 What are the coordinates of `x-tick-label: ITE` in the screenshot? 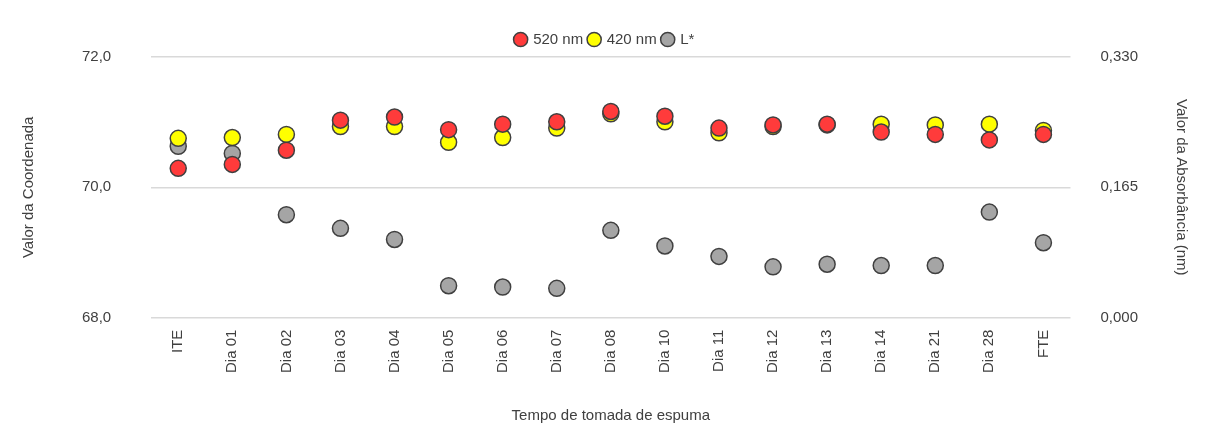 It's located at (177, 341).